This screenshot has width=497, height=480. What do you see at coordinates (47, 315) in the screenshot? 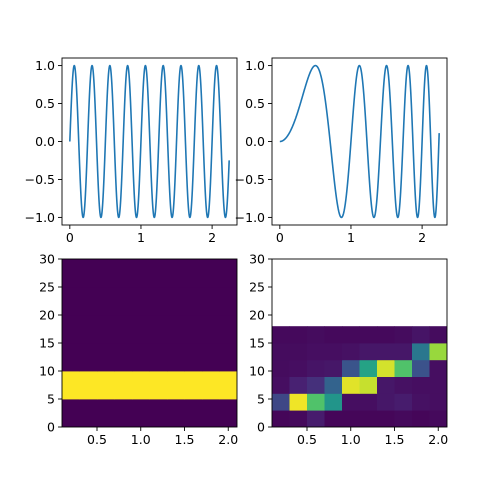
I see `y-tick-label: 20` at bounding box center [47, 315].